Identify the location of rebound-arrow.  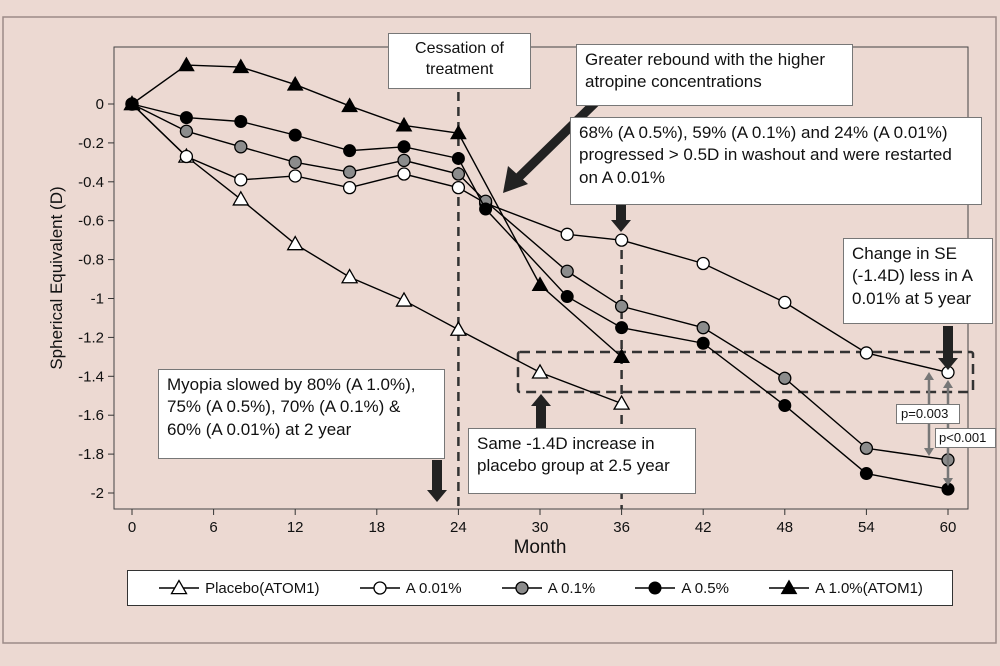
(552, 144).